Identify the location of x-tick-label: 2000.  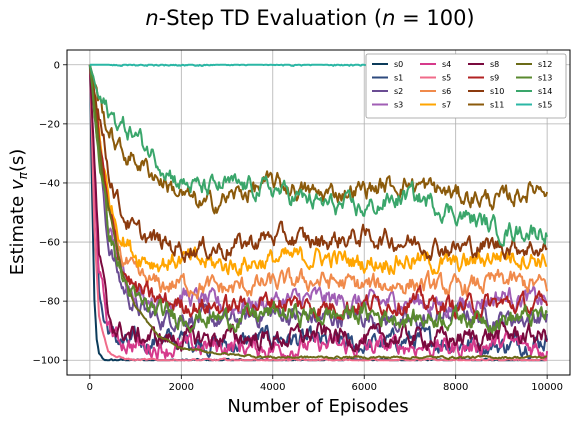
(181, 387).